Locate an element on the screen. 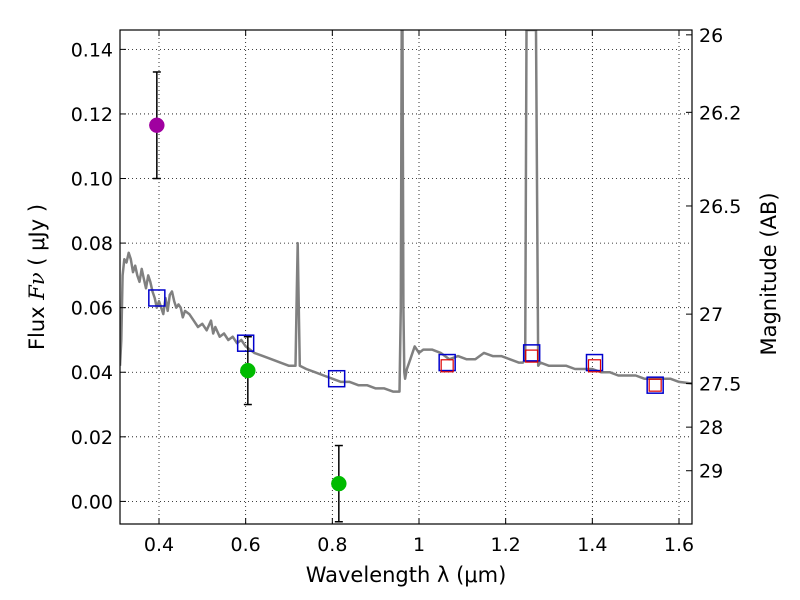 This screenshot has width=800, height=600. right-tick-label: 26 is located at coordinates (711, 36).